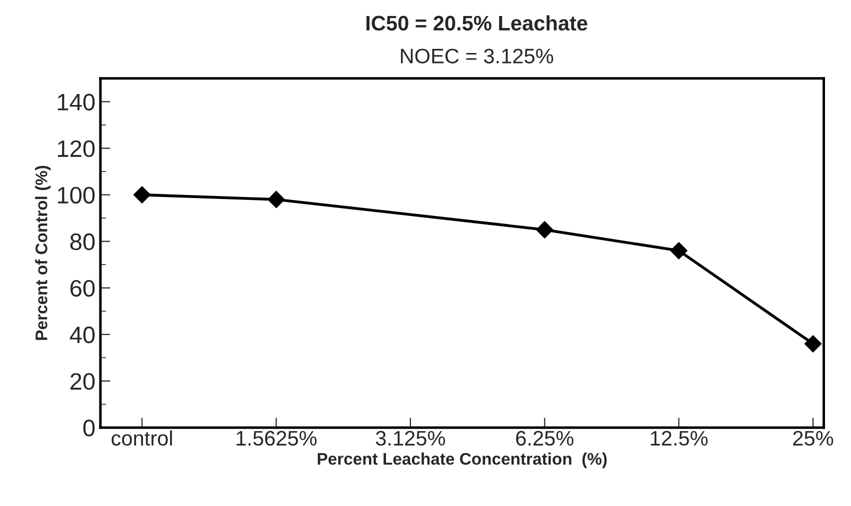 This screenshot has height=506, width=851. What do you see at coordinates (411, 438) in the screenshot?
I see `x-tick-label: 3.125%` at bounding box center [411, 438].